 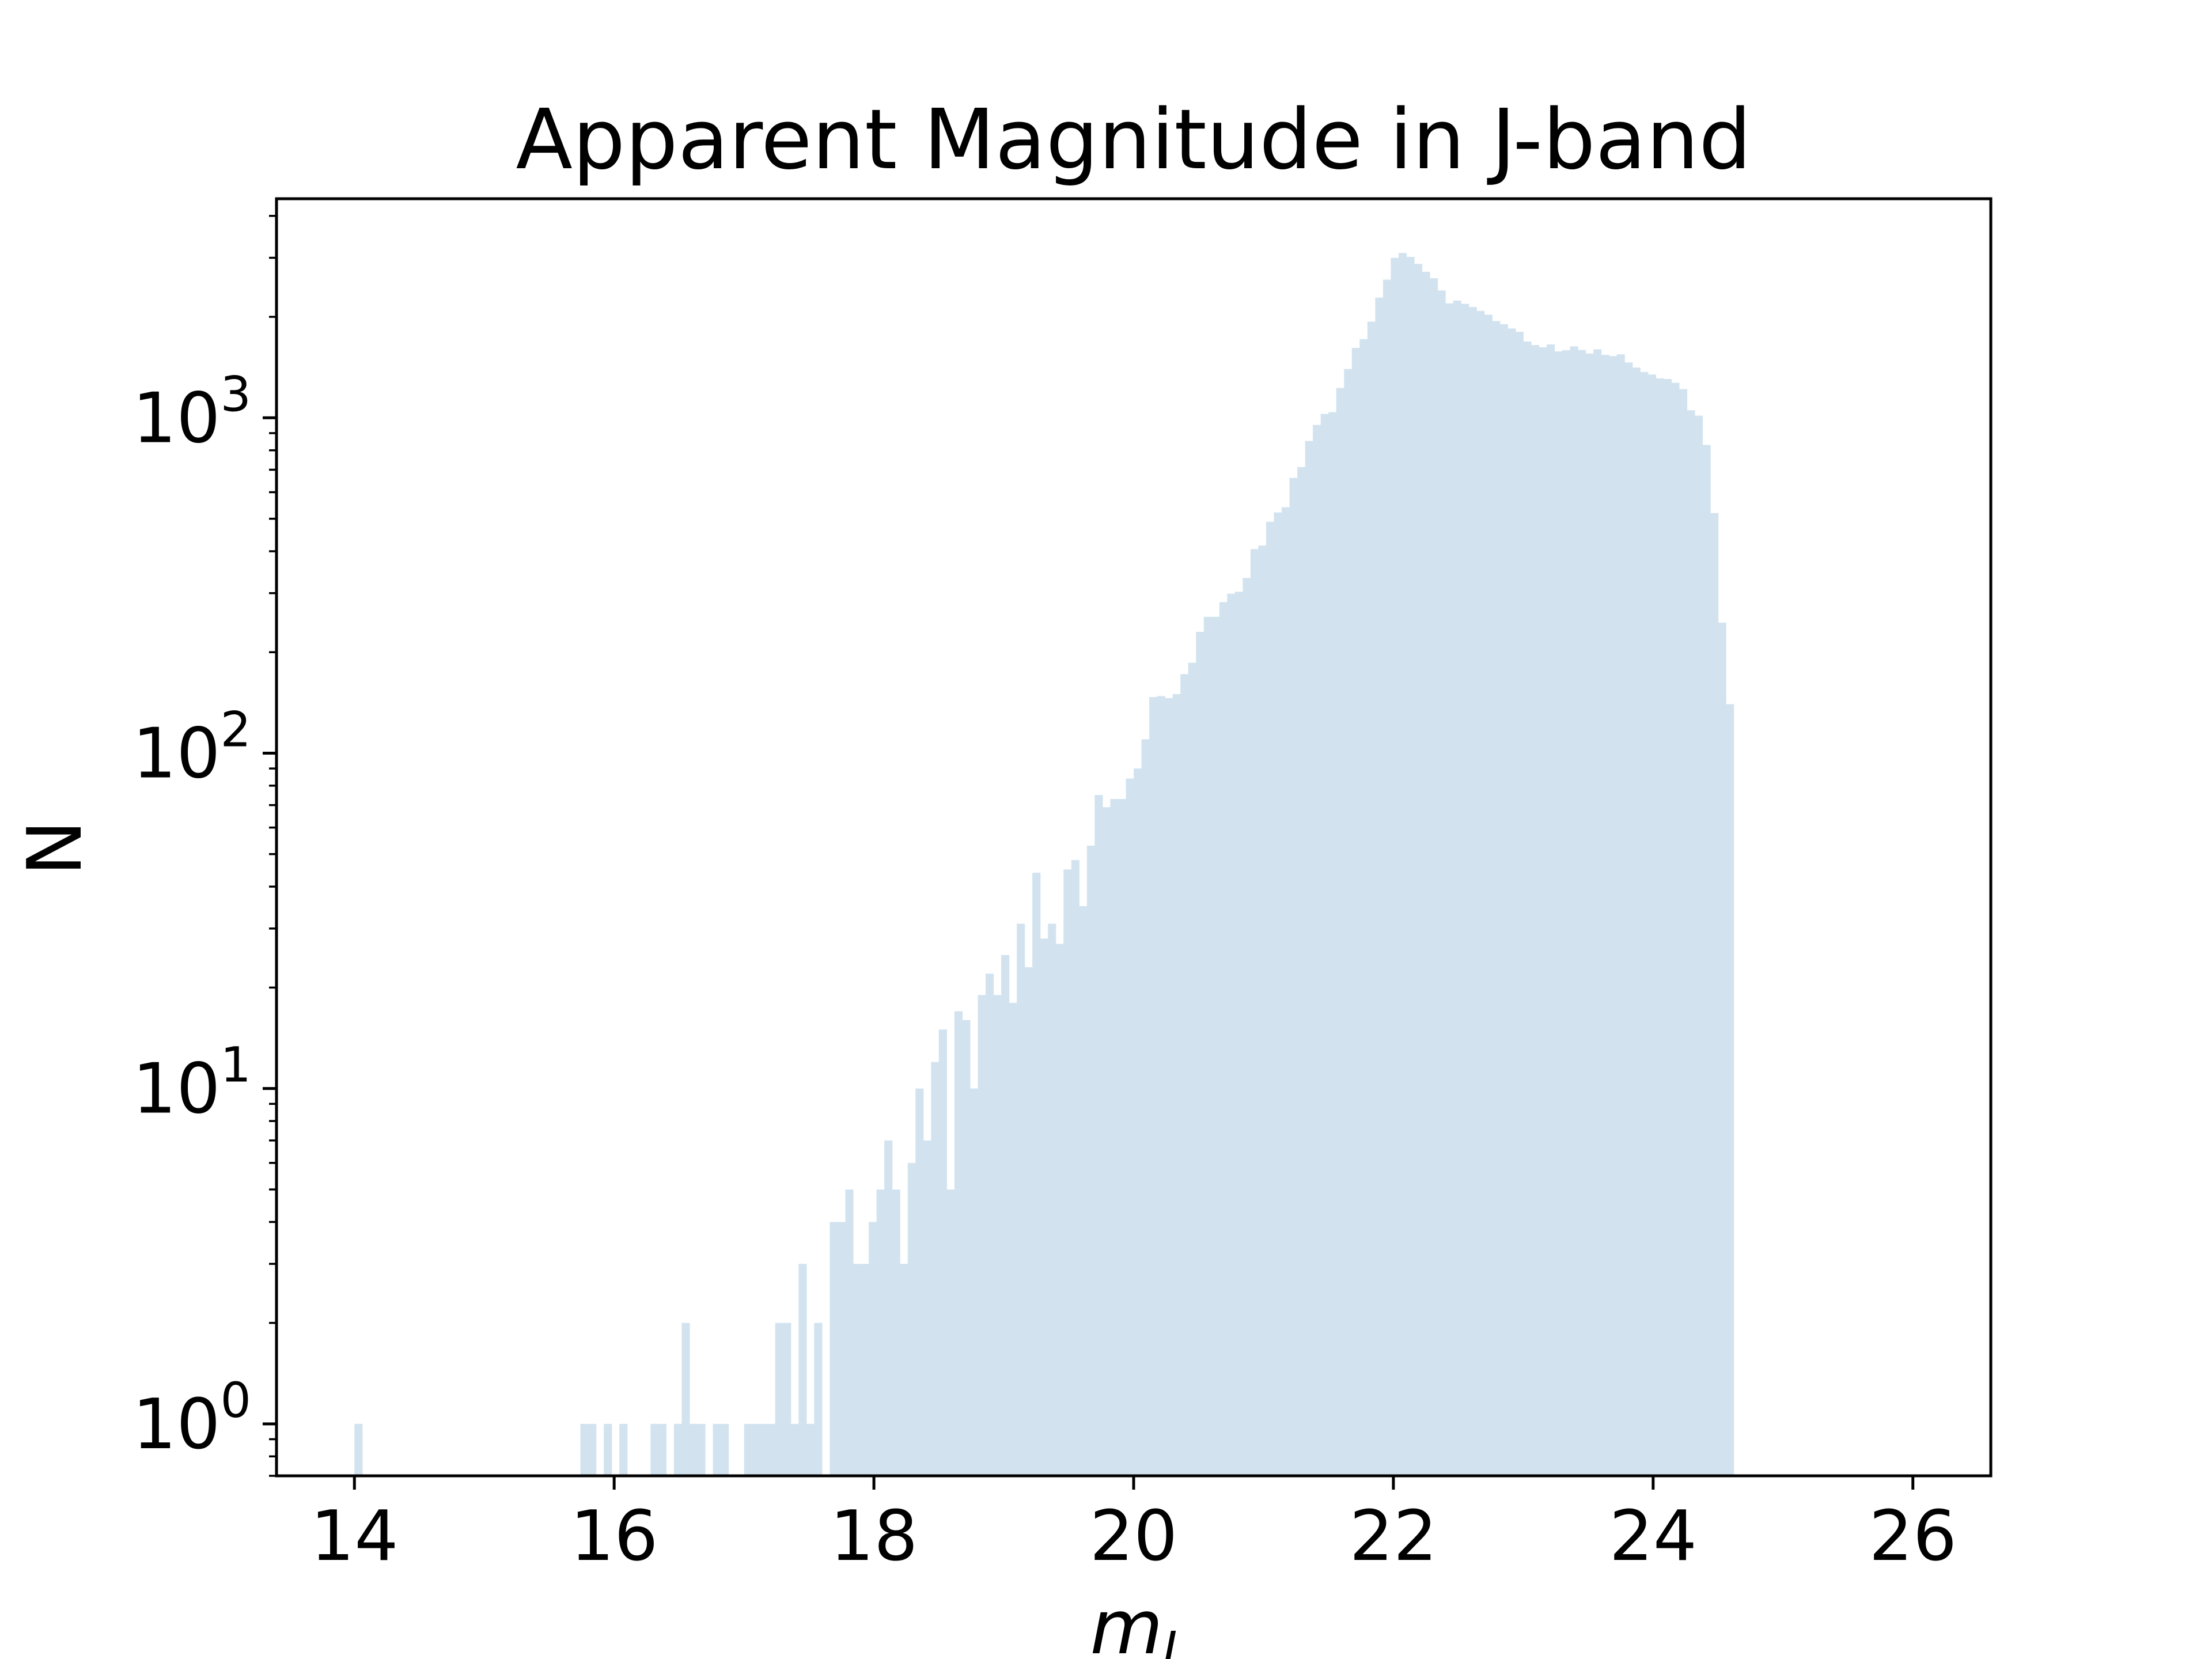 I want to click on y-tick-label: 102, so click(x=191, y=747).